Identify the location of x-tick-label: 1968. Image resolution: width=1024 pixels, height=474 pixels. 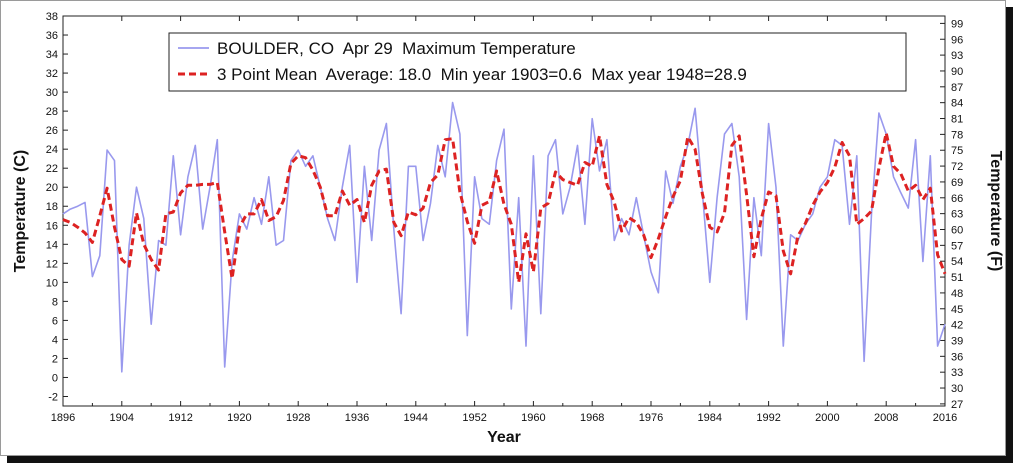
(592, 418).